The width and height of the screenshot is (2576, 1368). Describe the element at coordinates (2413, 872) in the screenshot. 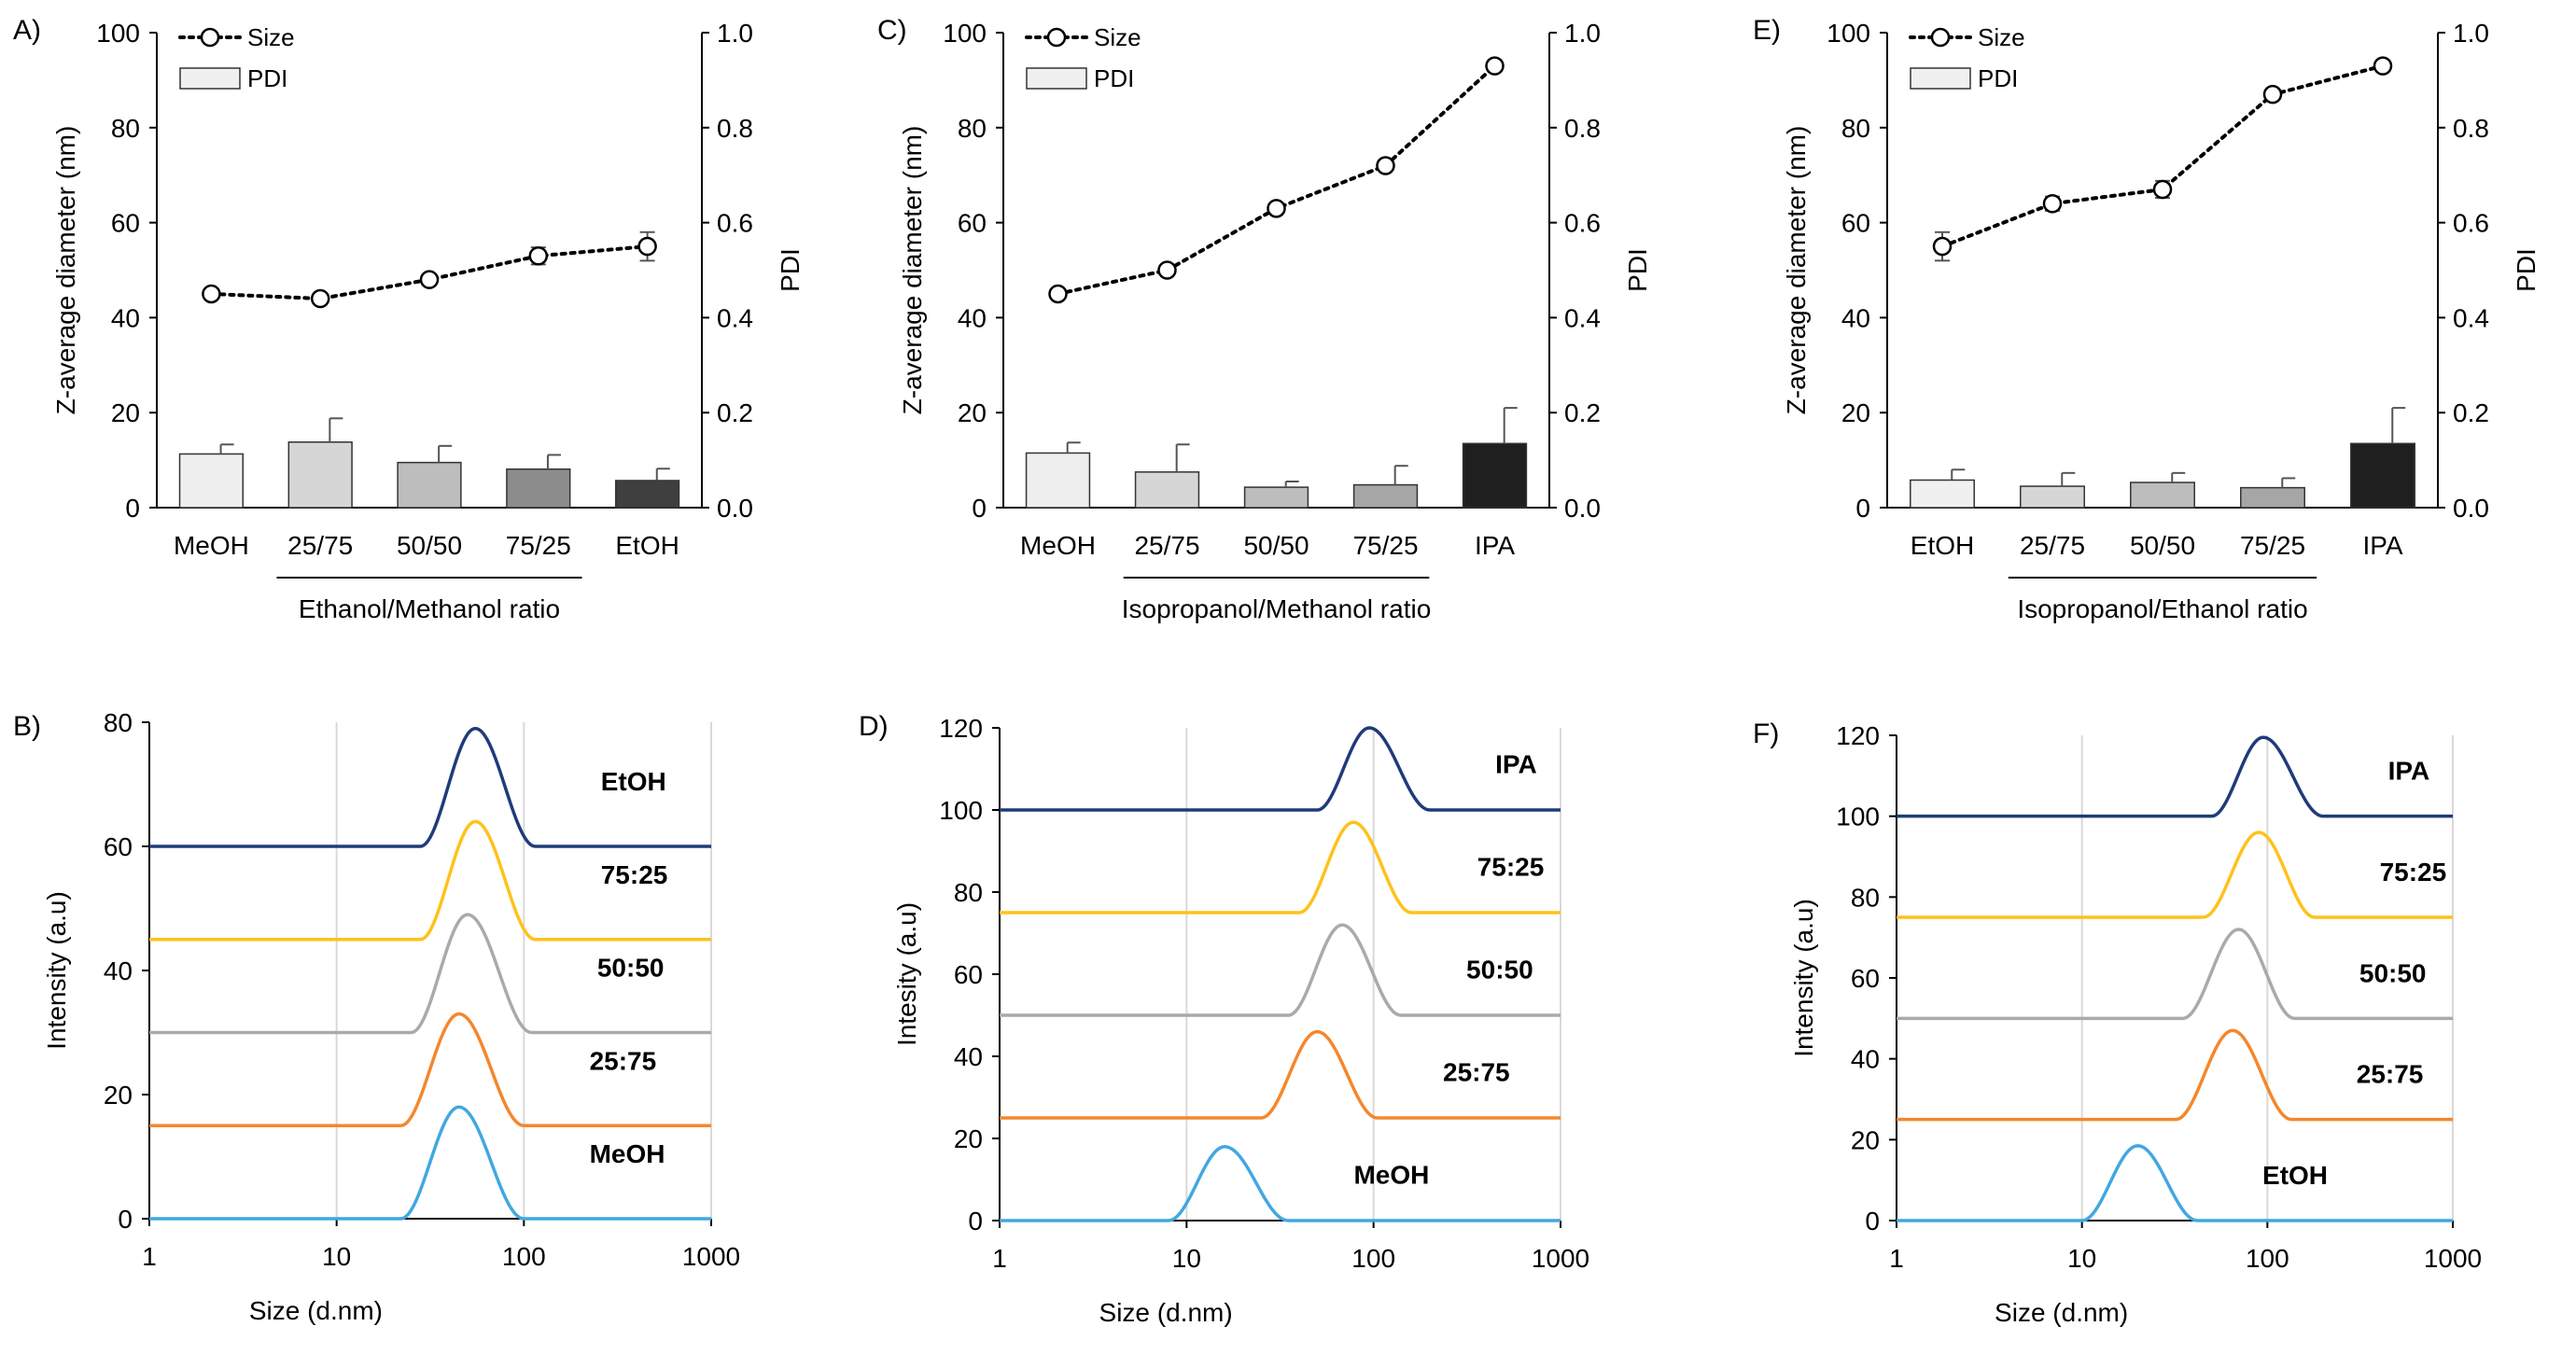

I see `series-label: 75:25` at that location.